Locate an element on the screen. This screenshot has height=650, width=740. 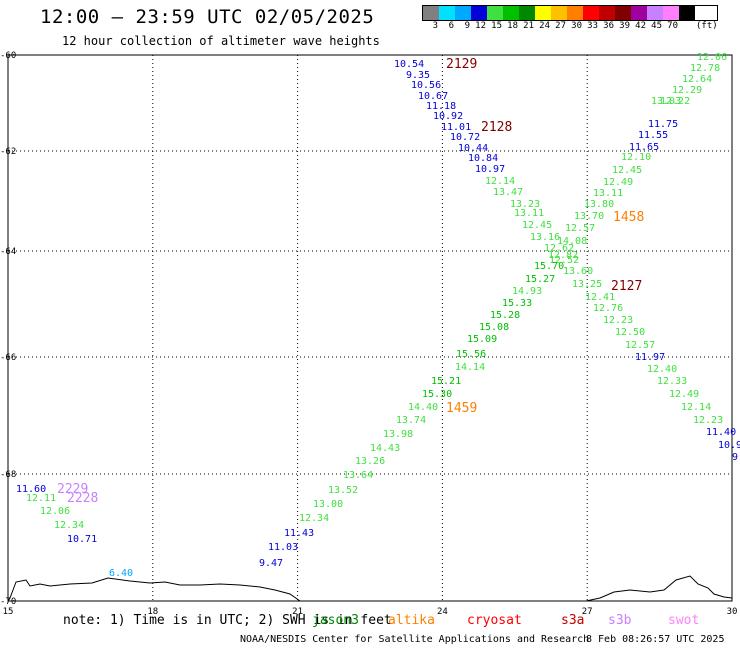
swh-observation: 15.27 is located at coordinates (540, 279).